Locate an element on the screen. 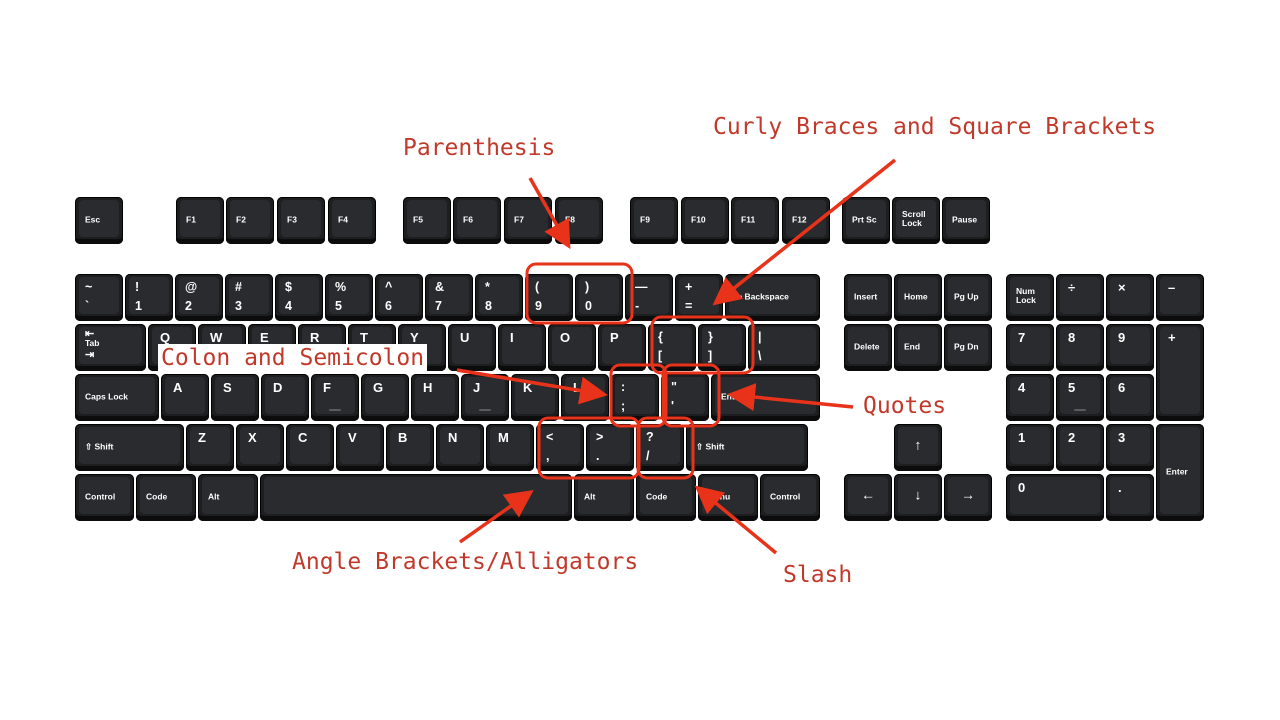  key-f11-name: F11 is located at coordinates (748, 218).